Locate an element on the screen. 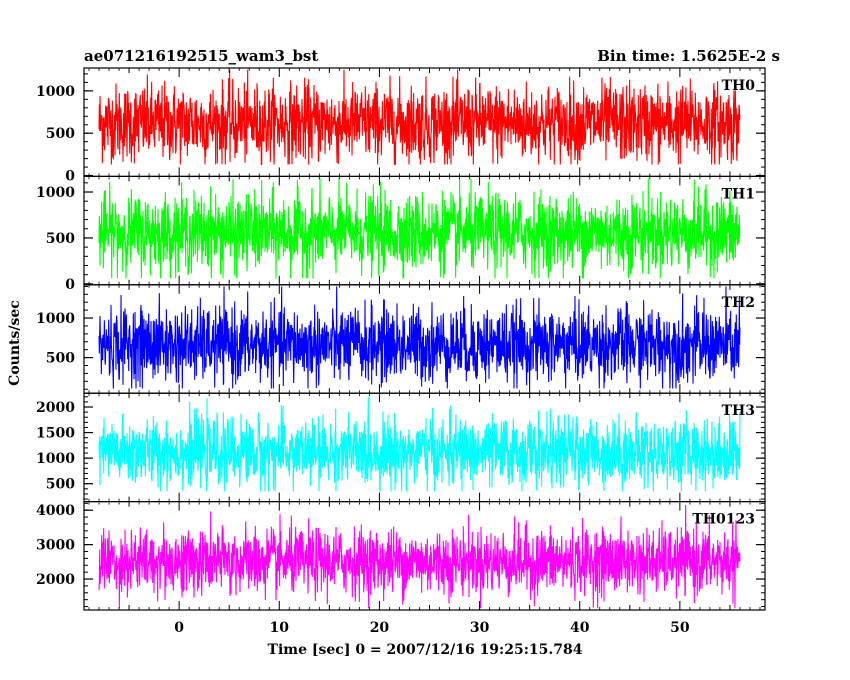 The height and width of the screenshot is (680, 850). series-line-th2 is located at coordinates (419, 337).